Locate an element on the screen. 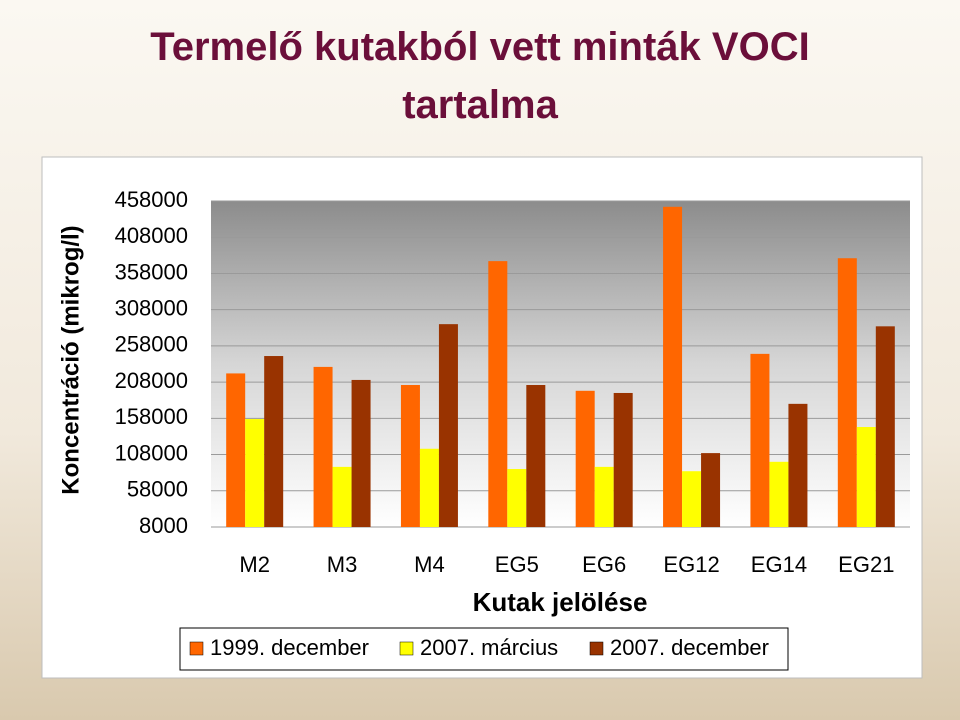 The height and width of the screenshot is (720, 960). legend is located at coordinates (484, 649).